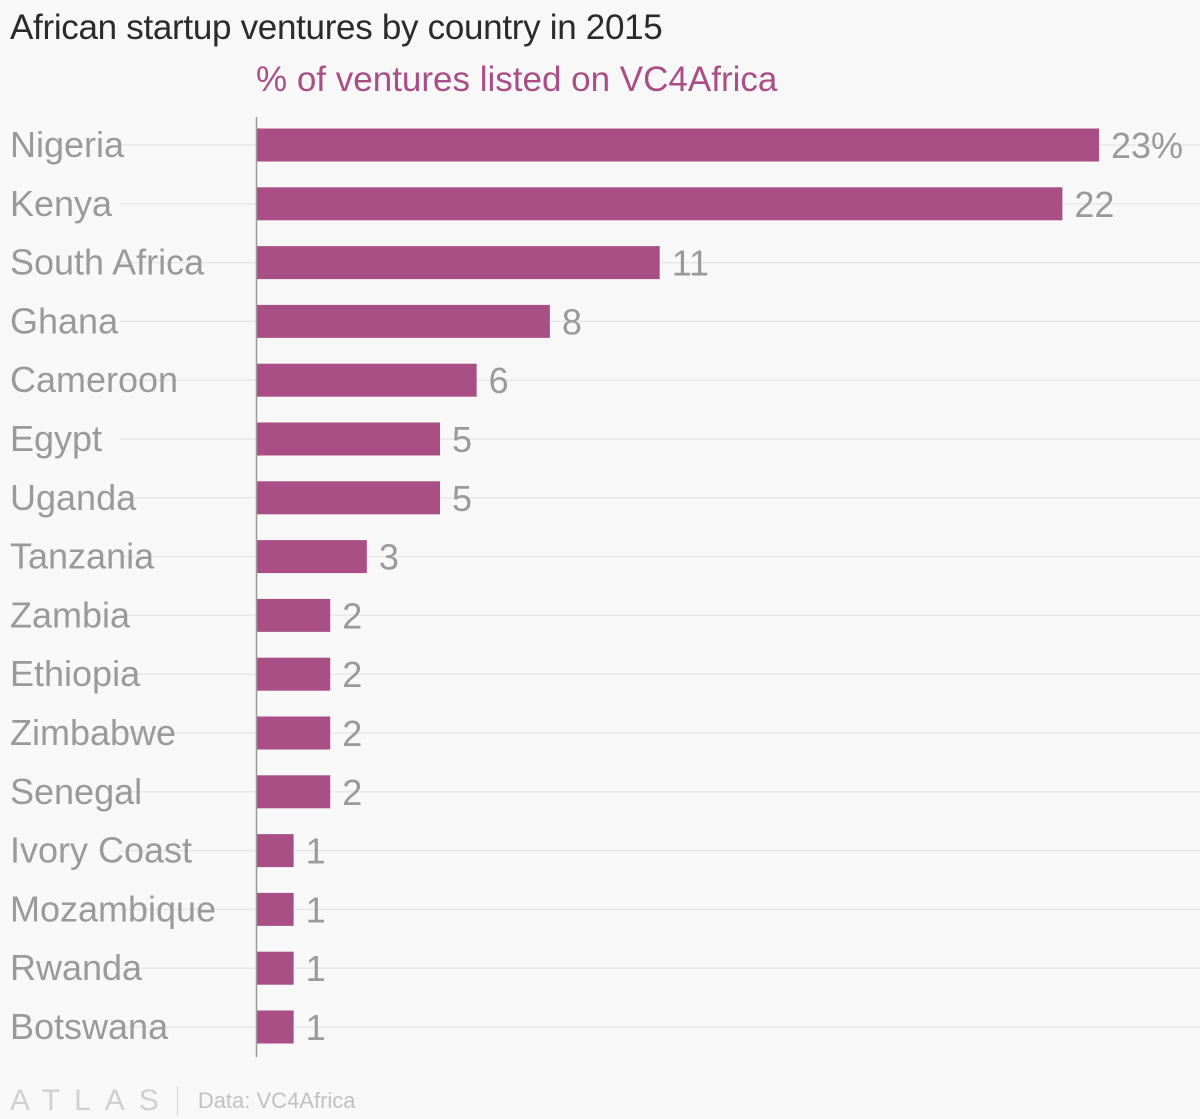  I want to click on data-source: Data: VC4Africa, so click(276, 1100).